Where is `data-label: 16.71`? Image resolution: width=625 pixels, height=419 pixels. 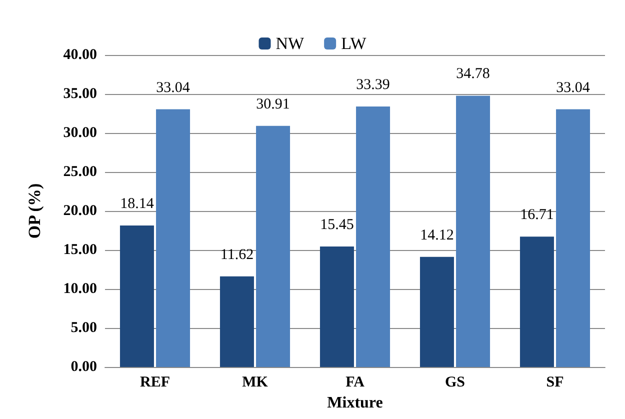
data-label: 16.71 is located at coordinates (537, 215).